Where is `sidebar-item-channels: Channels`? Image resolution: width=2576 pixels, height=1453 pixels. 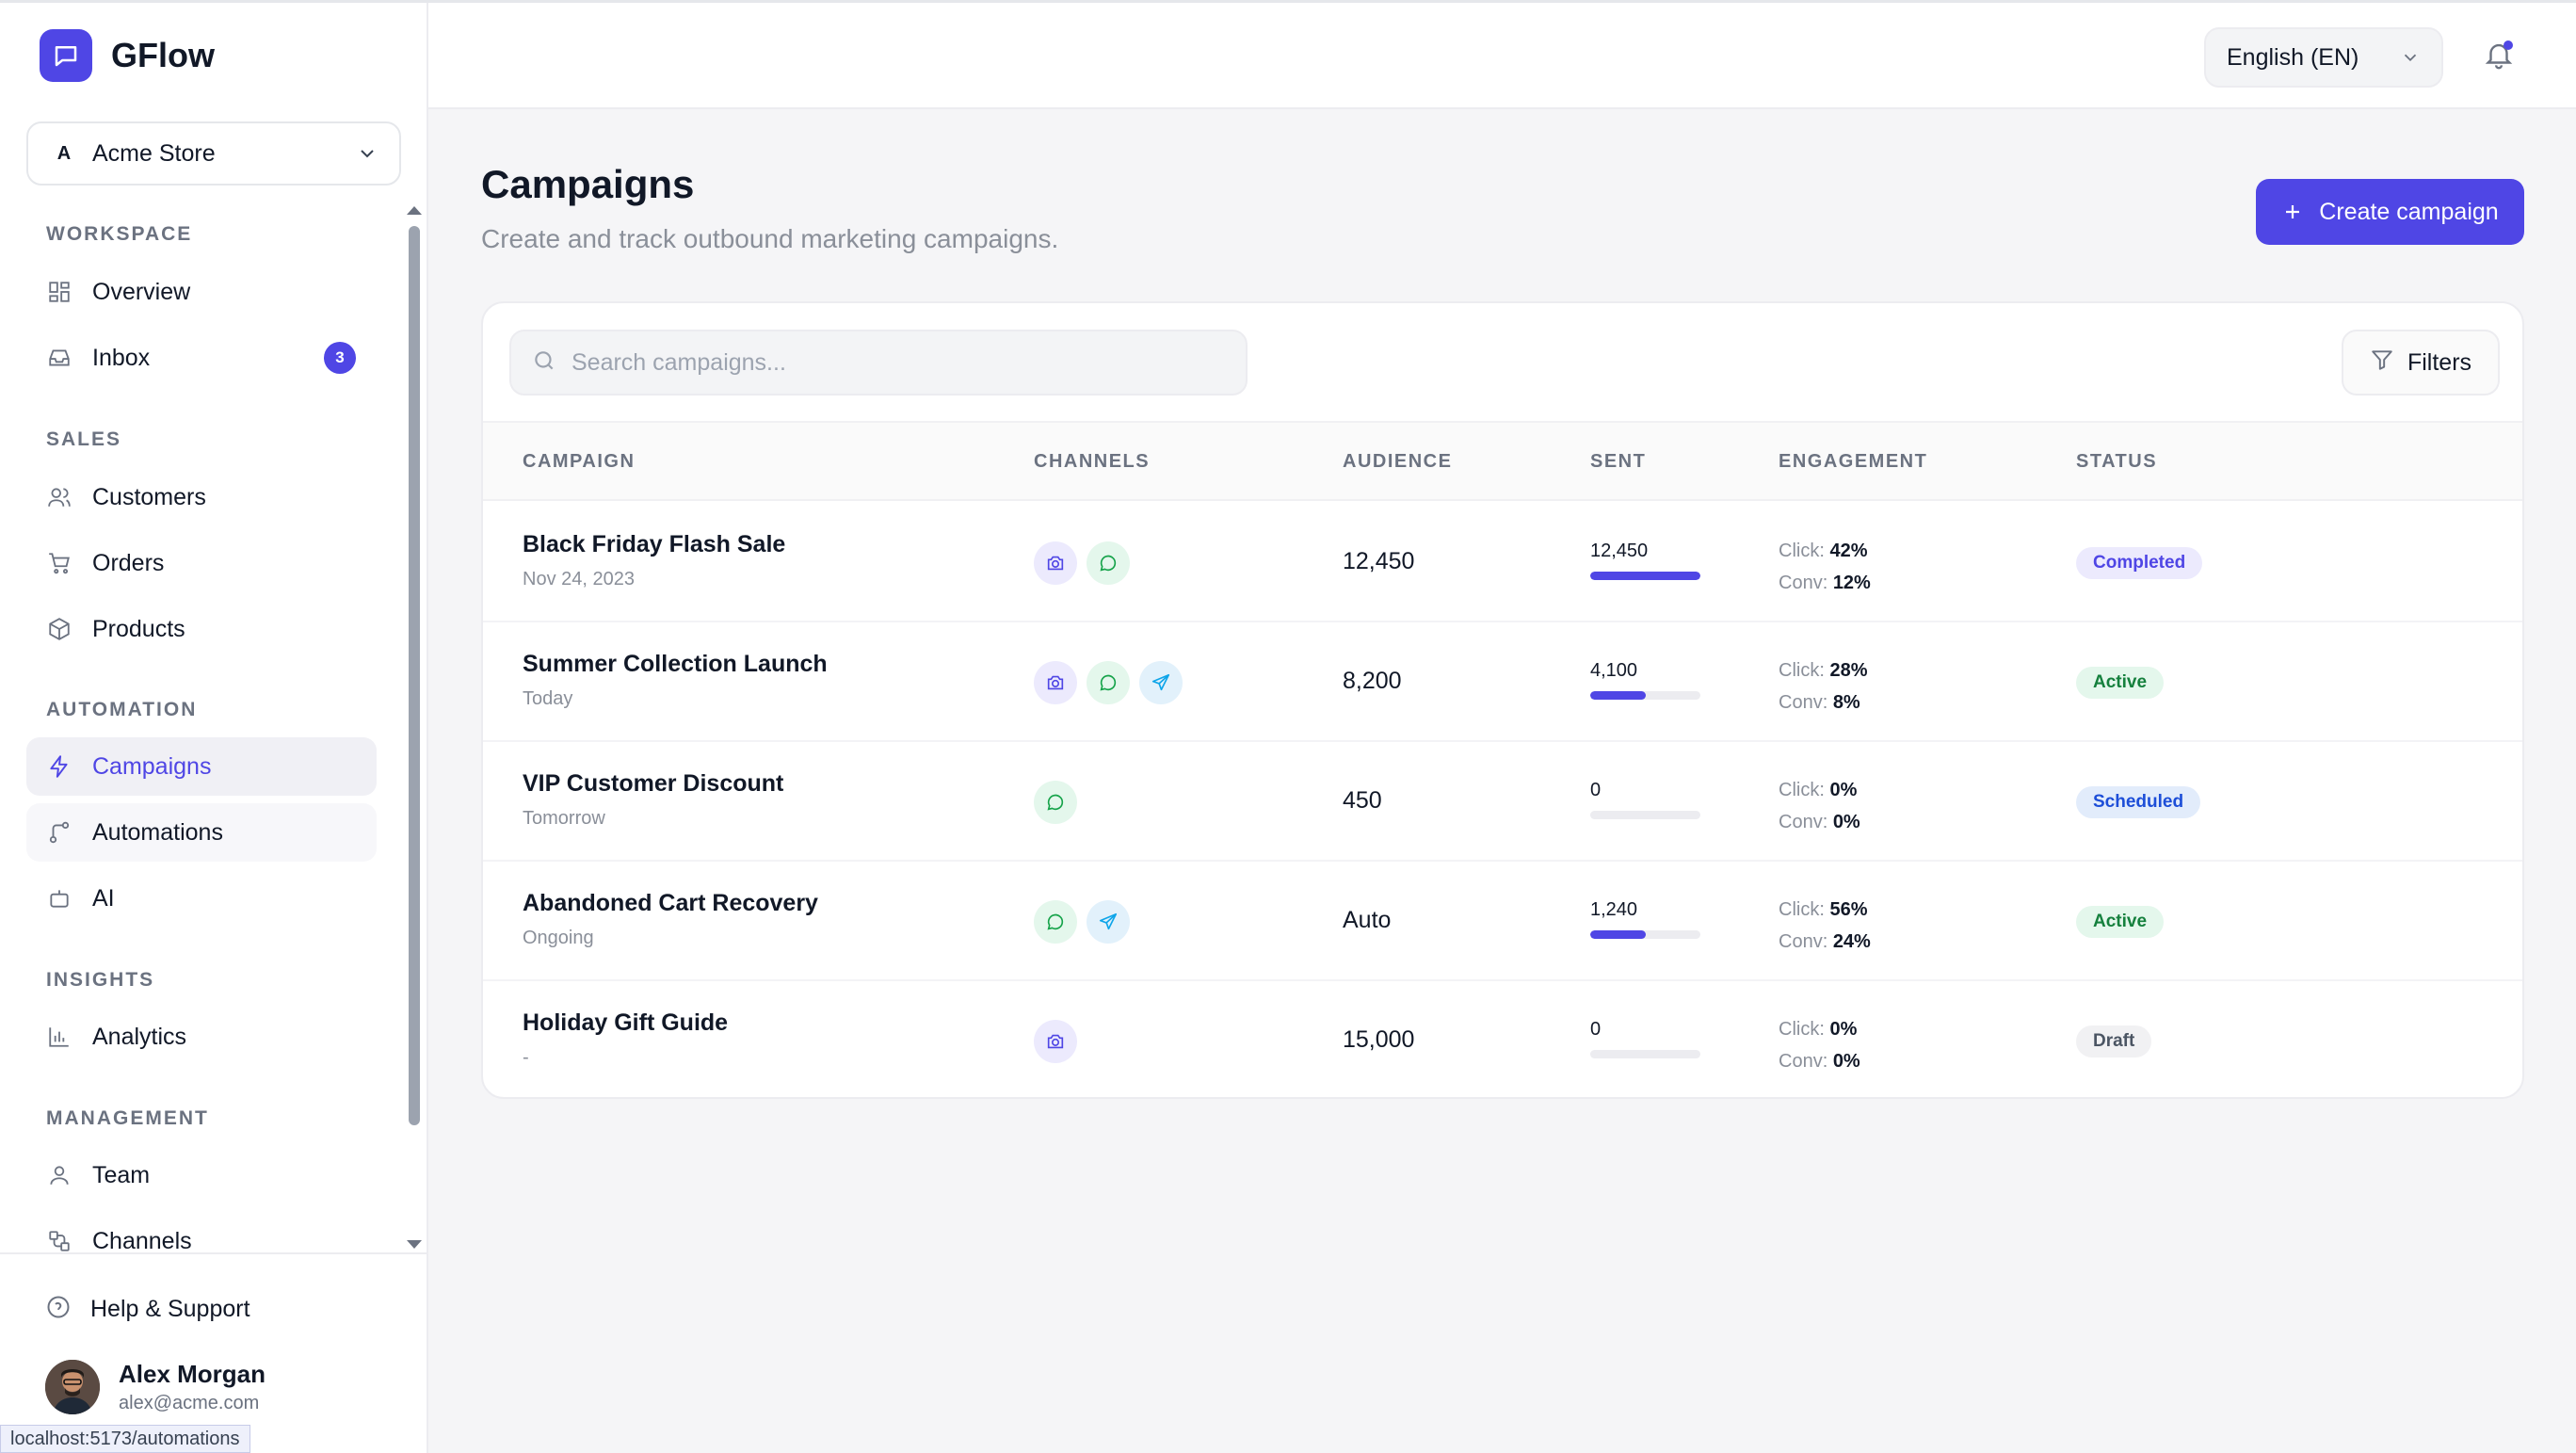
sidebar-item-channels: Channels is located at coordinates (201, 1232).